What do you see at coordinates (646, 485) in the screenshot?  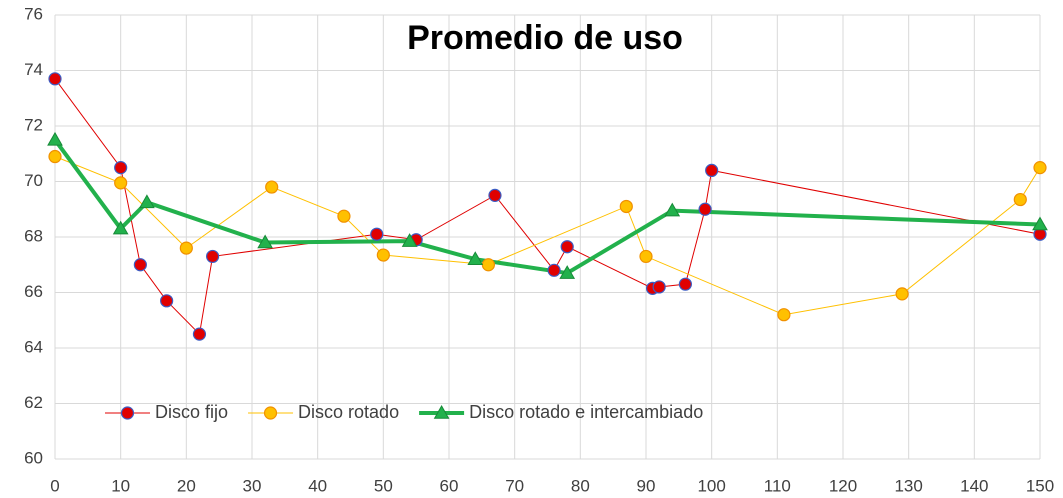 I see `x-tick-label: 90` at bounding box center [646, 485].